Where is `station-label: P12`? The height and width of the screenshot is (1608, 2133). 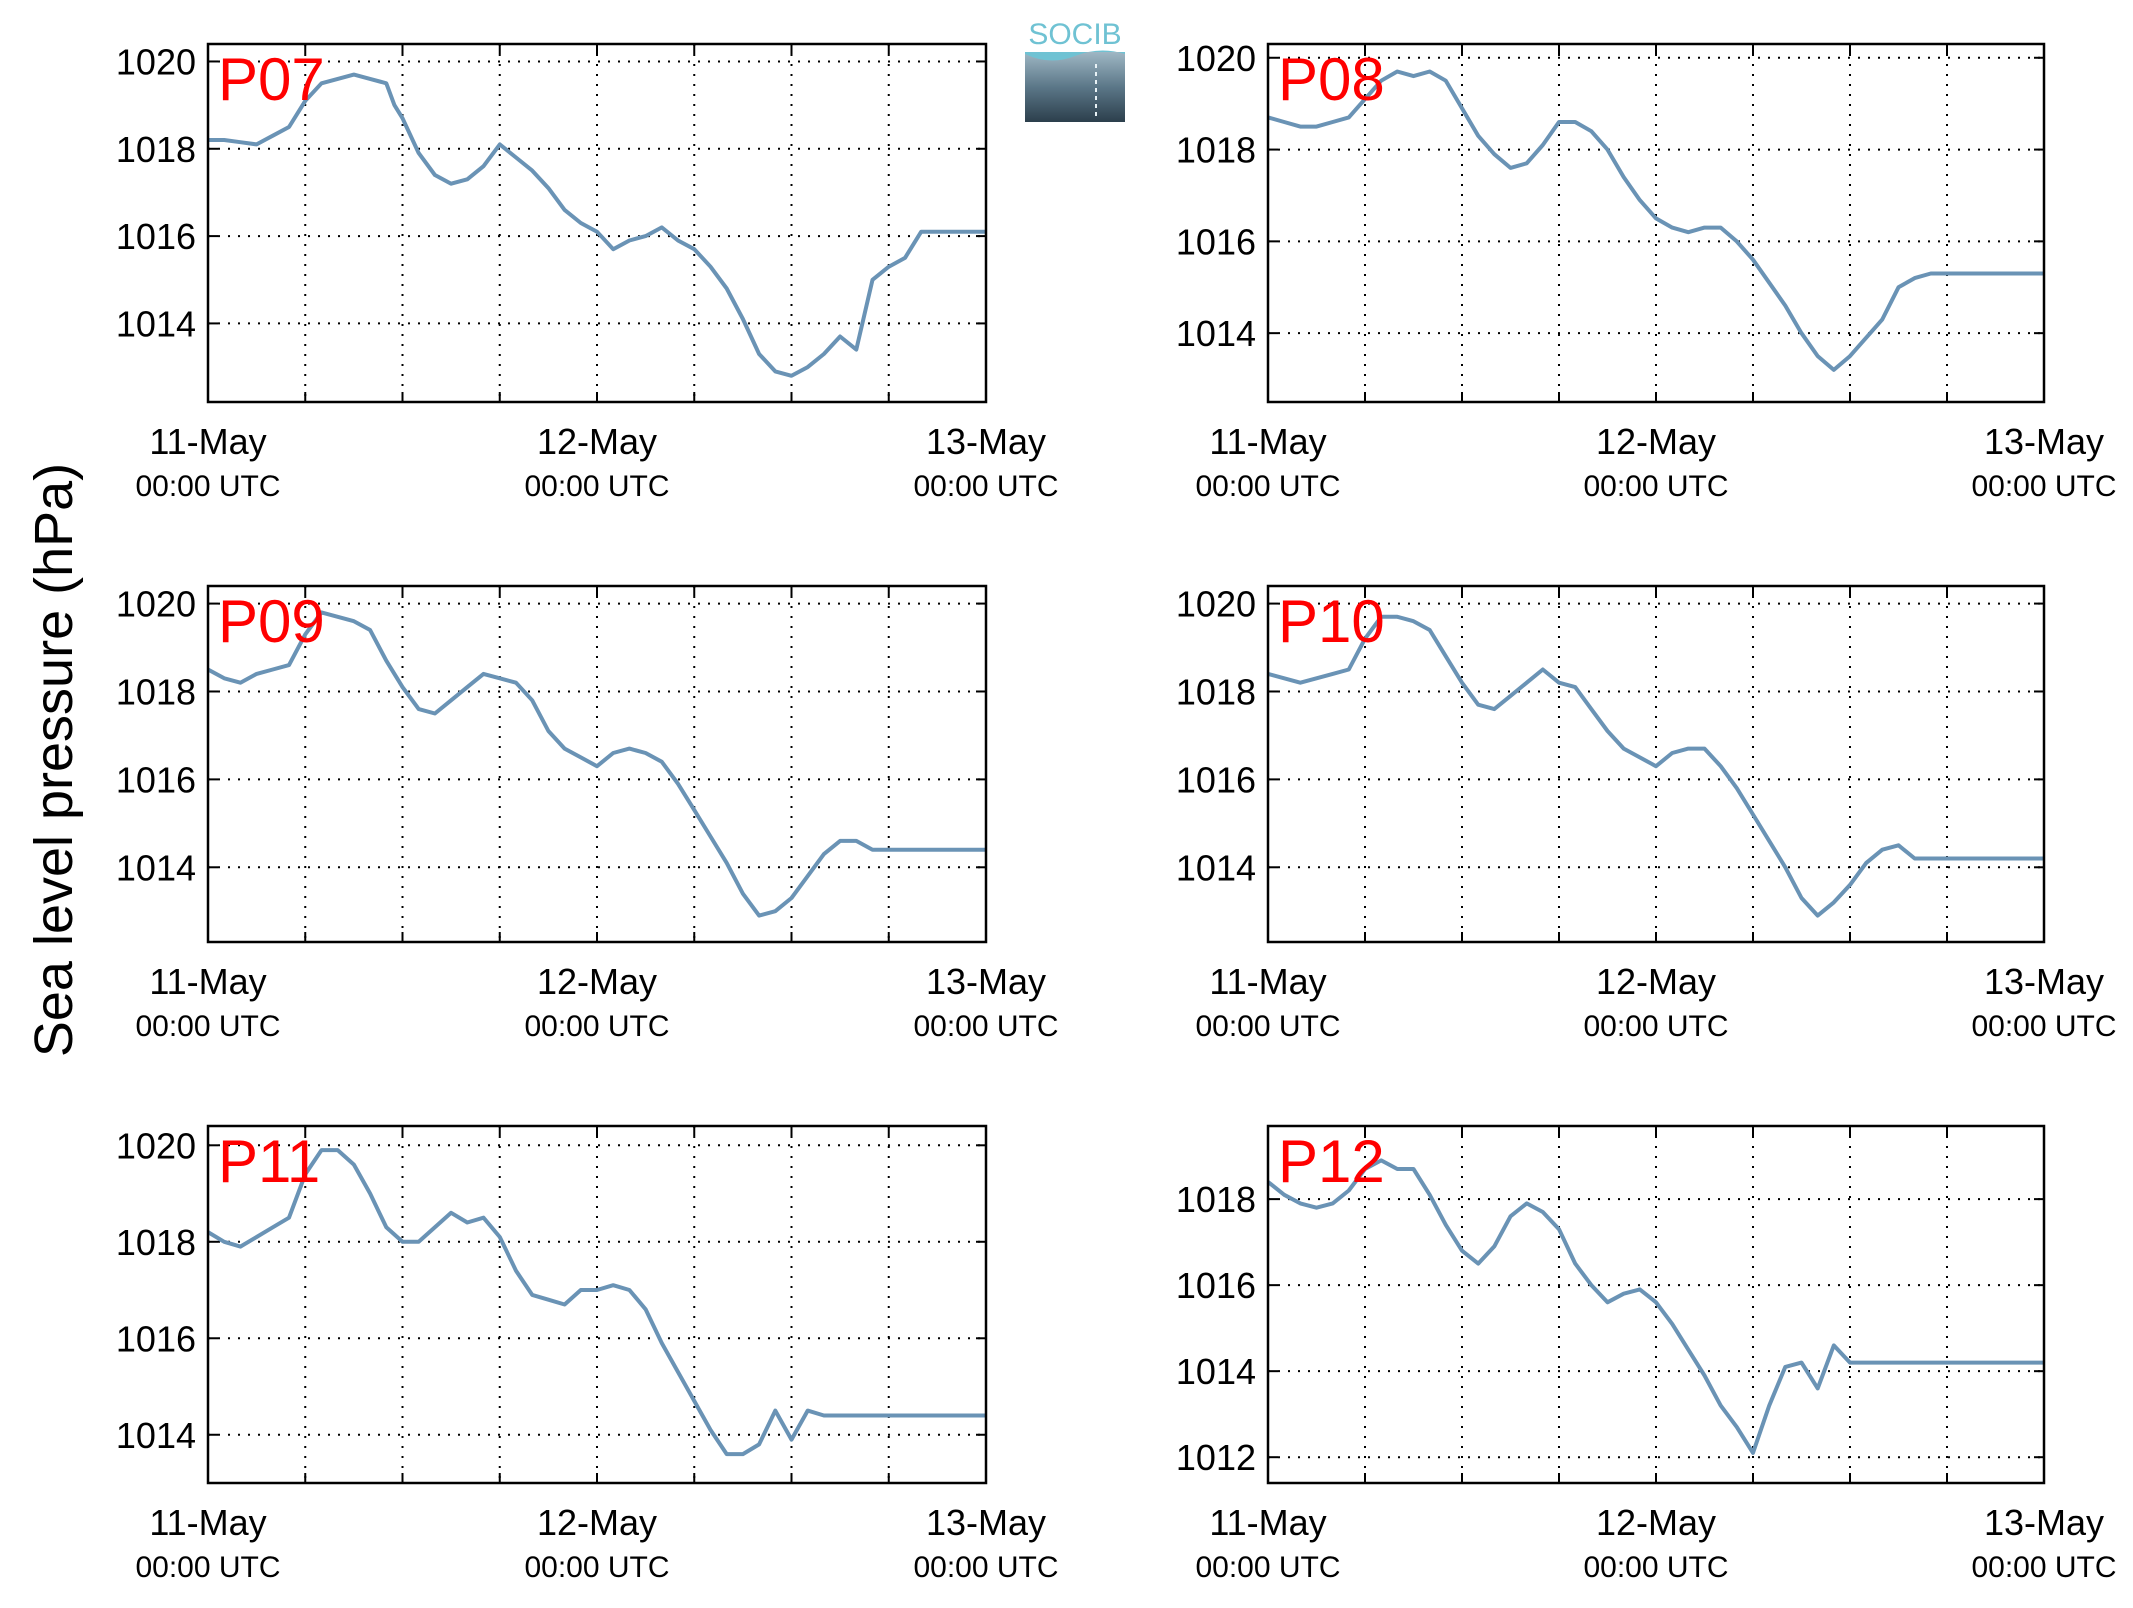 station-label: P12 is located at coordinates (1331, 1161).